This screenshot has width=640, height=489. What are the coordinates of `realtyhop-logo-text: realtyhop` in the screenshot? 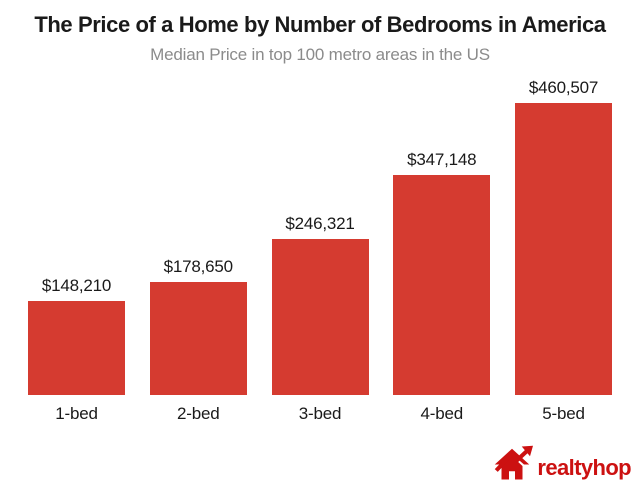 It's located at (584, 467).